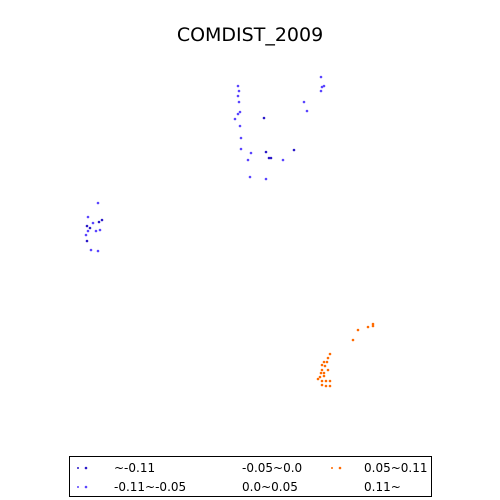 The width and height of the screenshot is (500, 500). I want to click on legend-label-6: 0.11~, so click(382, 487).